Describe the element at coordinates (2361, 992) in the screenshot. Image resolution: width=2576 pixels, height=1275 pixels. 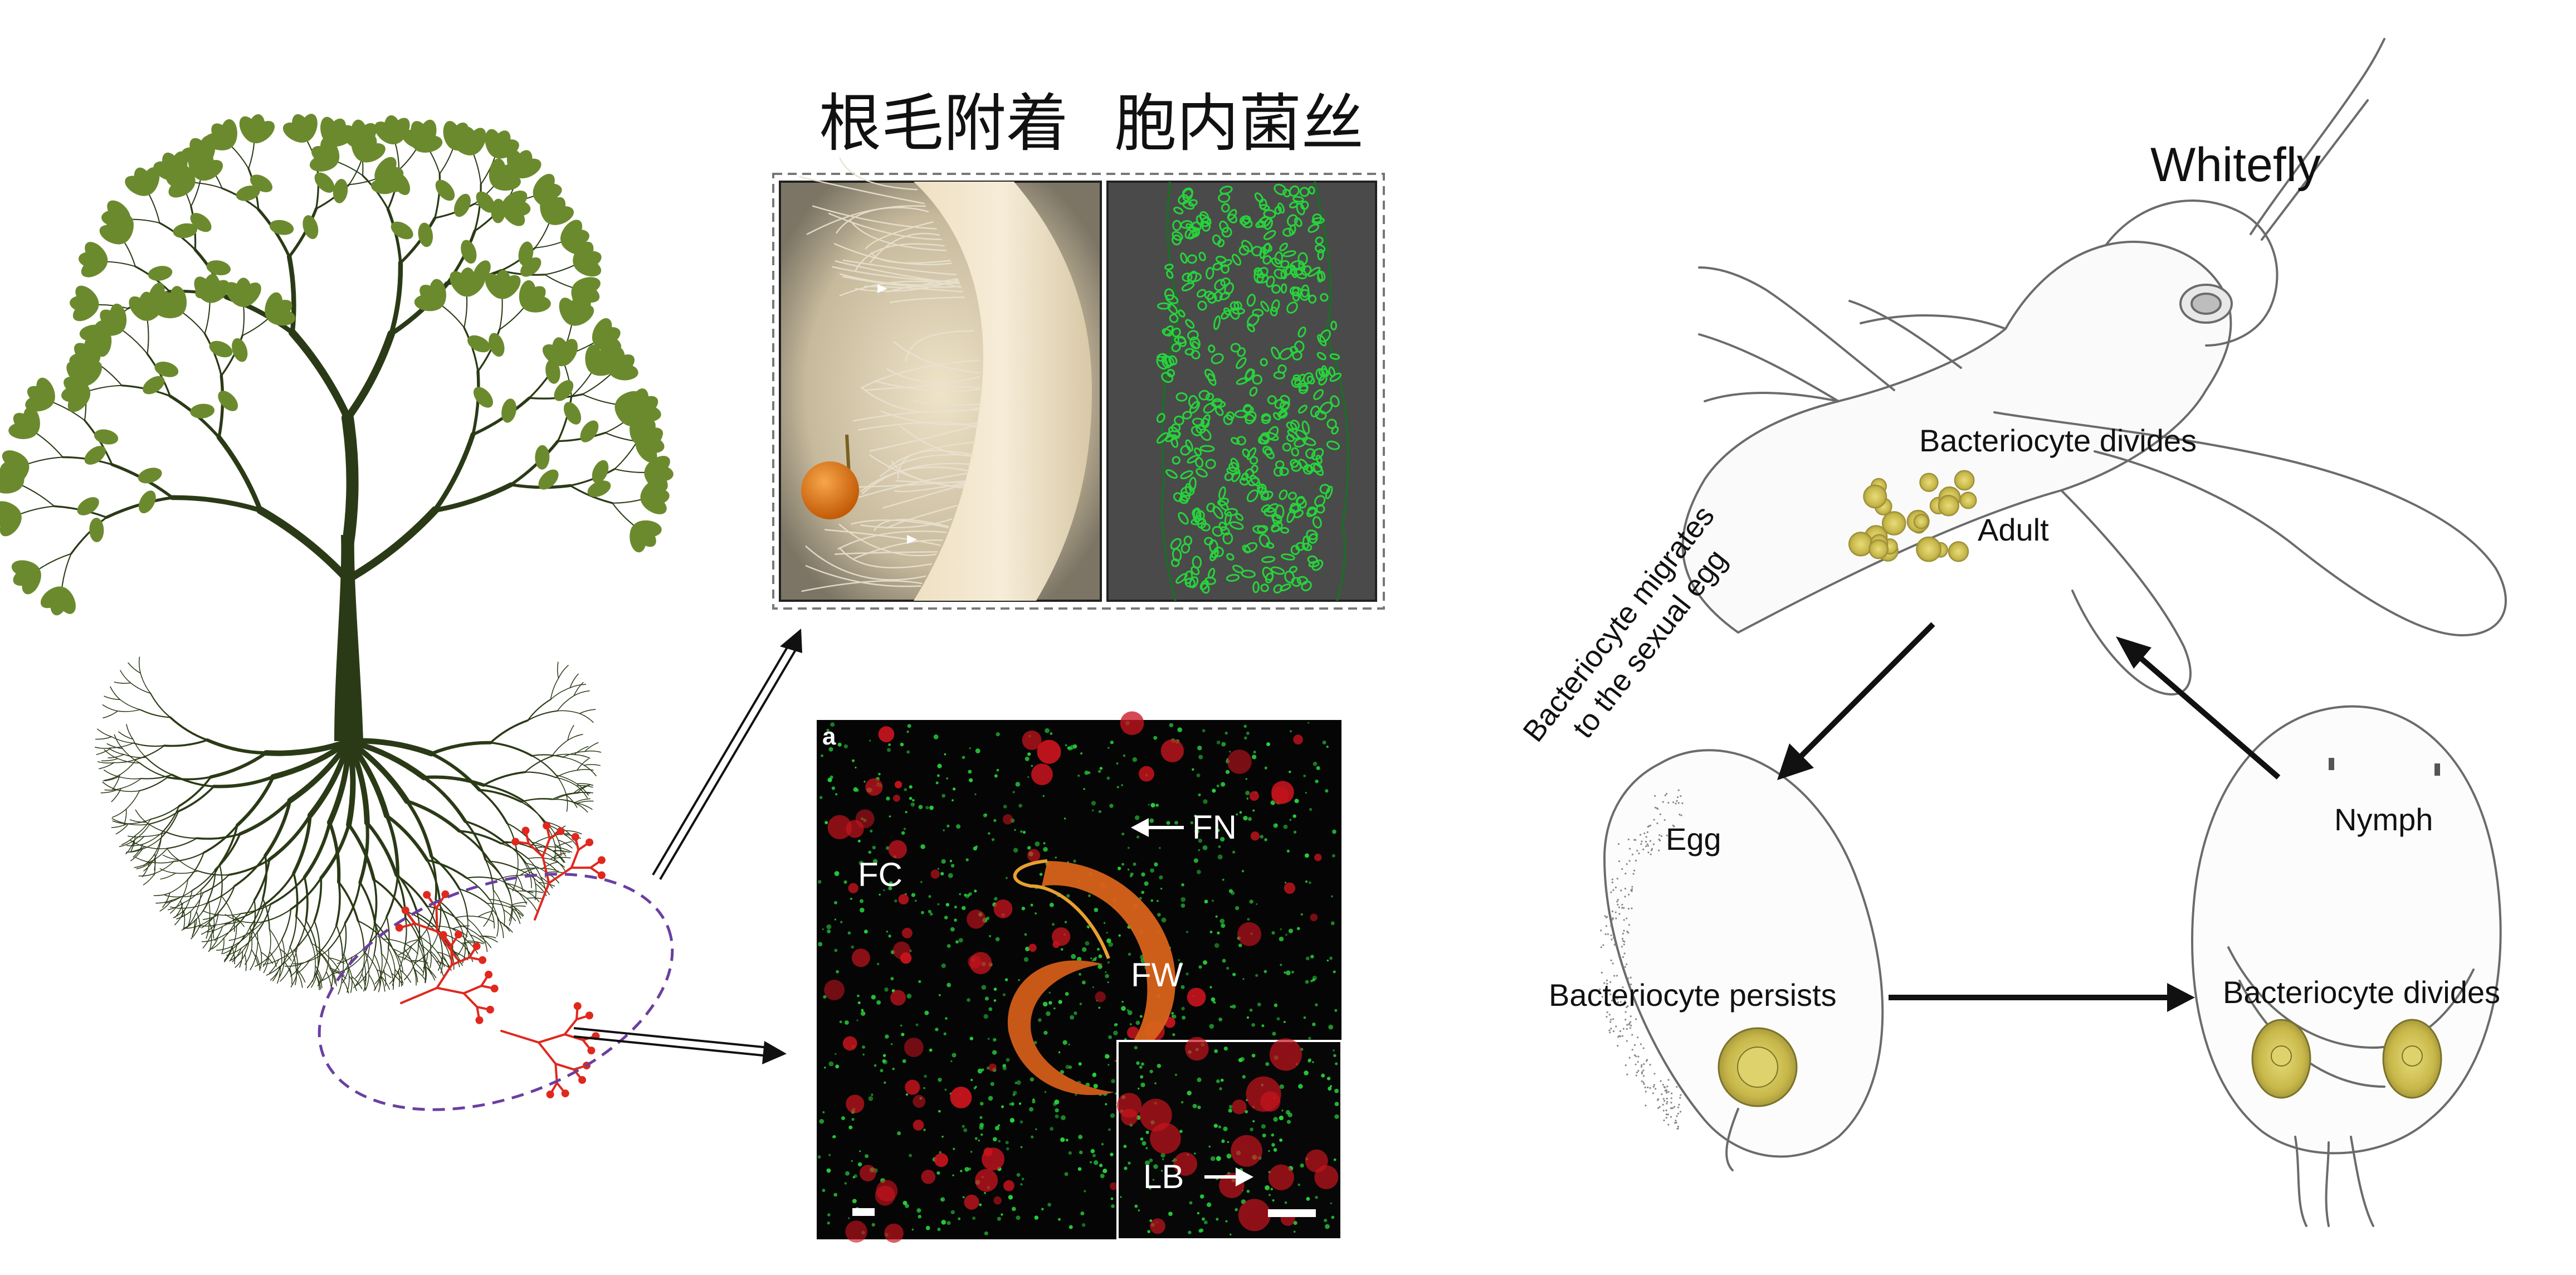
I see `nymph-bacteriocyte-divides: Bacteriocyte divides` at that location.